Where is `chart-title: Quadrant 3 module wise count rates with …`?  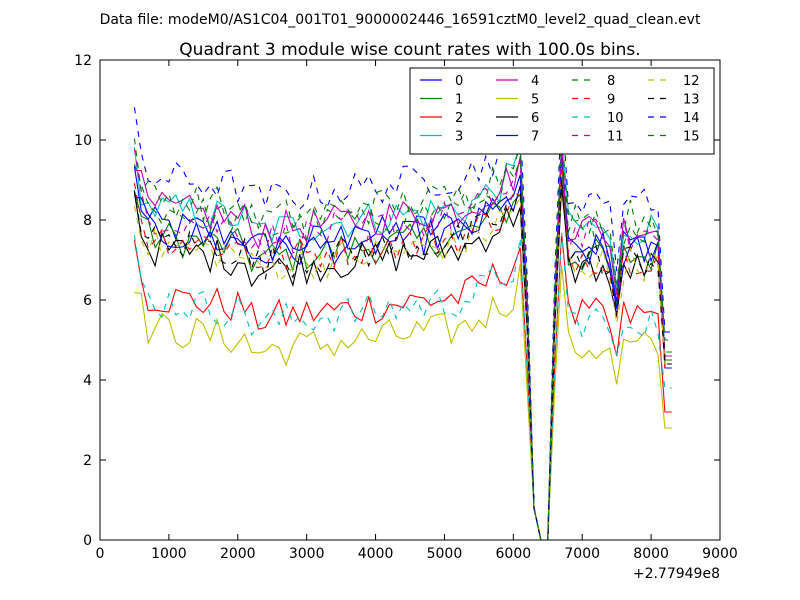
chart-title: Quadrant 3 module wise count rates with … is located at coordinates (409, 50).